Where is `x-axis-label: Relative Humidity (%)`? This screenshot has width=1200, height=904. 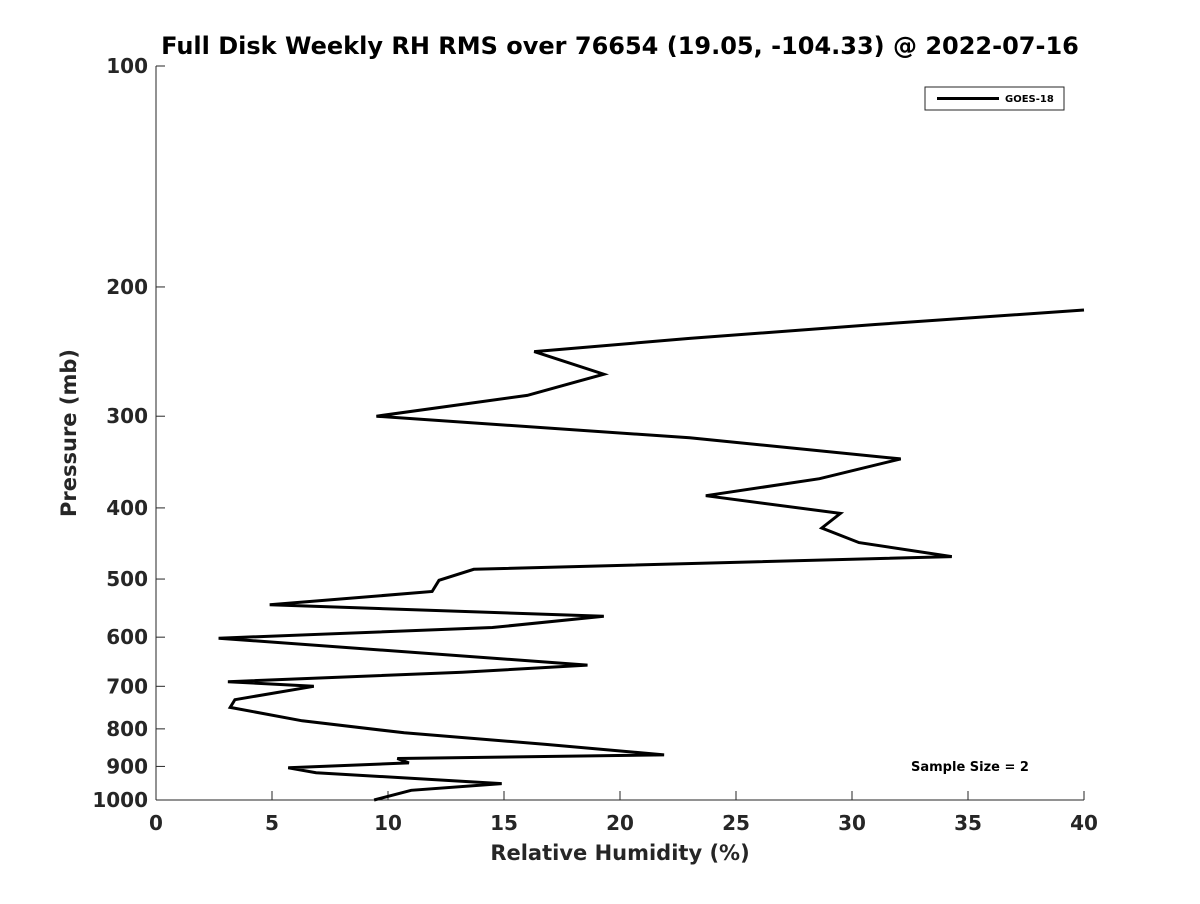
x-axis-label: Relative Humidity (%) is located at coordinates (619, 853).